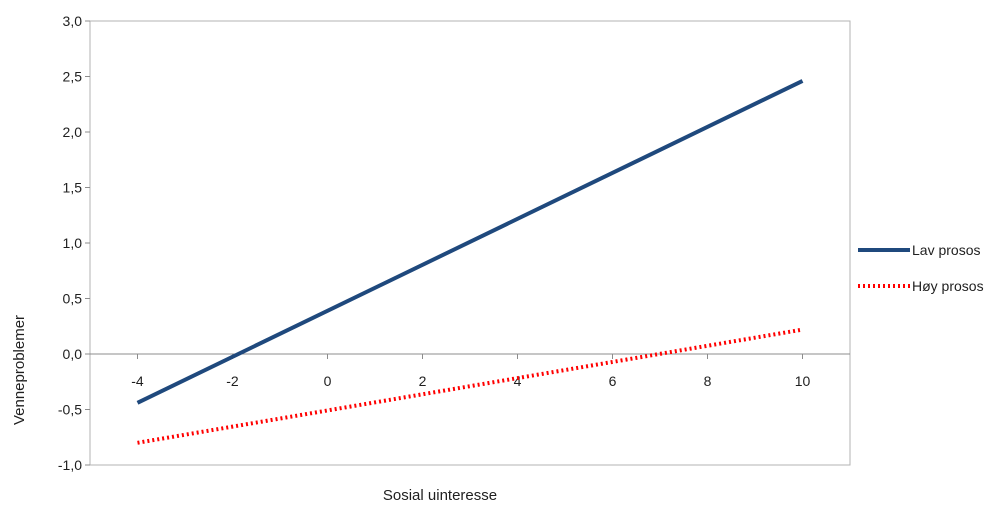 This screenshot has height=507, width=1002. What do you see at coordinates (73, 188) in the screenshot?
I see `y-tick-label: 1,5` at bounding box center [73, 188].